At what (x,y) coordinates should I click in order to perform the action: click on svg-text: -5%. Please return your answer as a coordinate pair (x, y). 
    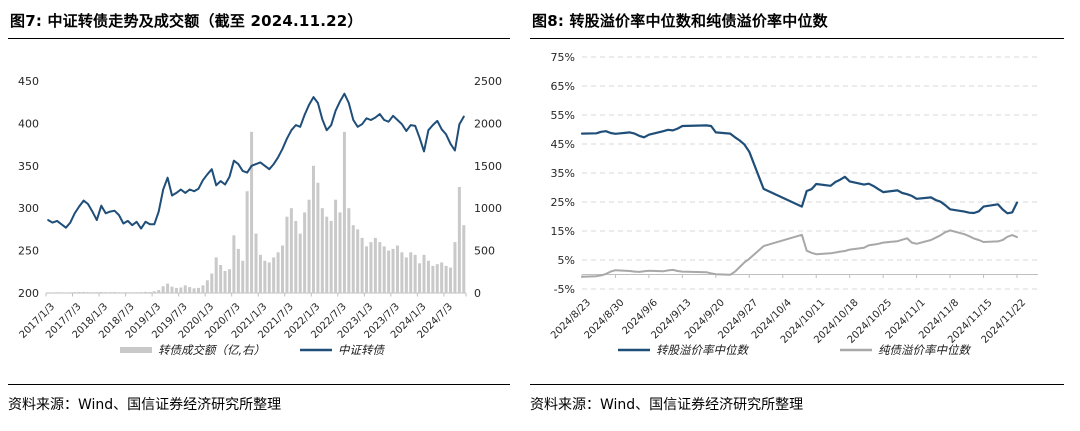
    Looking at the image, I should click on (564, 289).